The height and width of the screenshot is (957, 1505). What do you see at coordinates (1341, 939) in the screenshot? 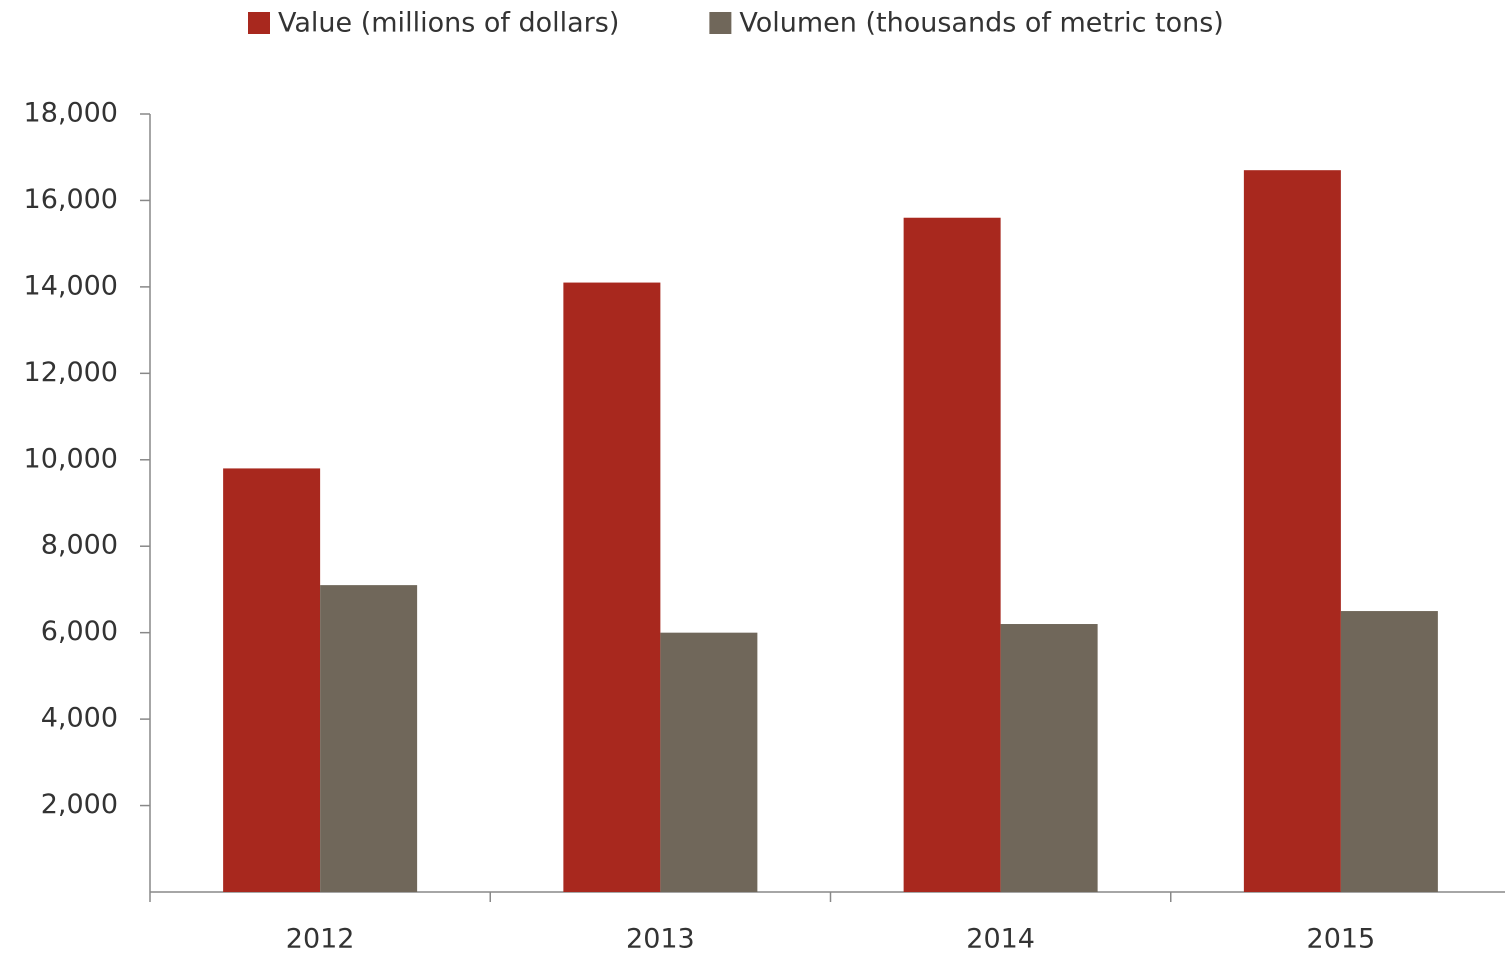
I see `x-tick-label: 2015` at bounding box center [1341, 939].